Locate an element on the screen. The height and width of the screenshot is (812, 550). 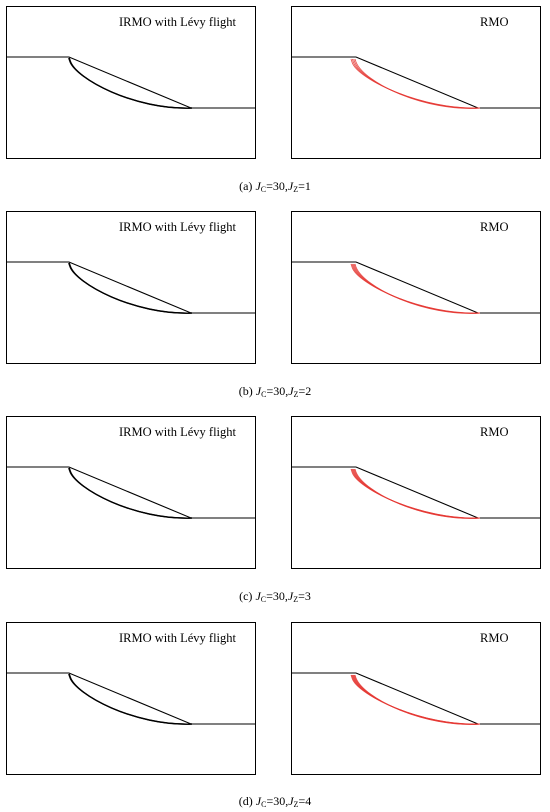
figure-caption: (a) JC=30,JZ=1 is located at coordinates (275, 186).